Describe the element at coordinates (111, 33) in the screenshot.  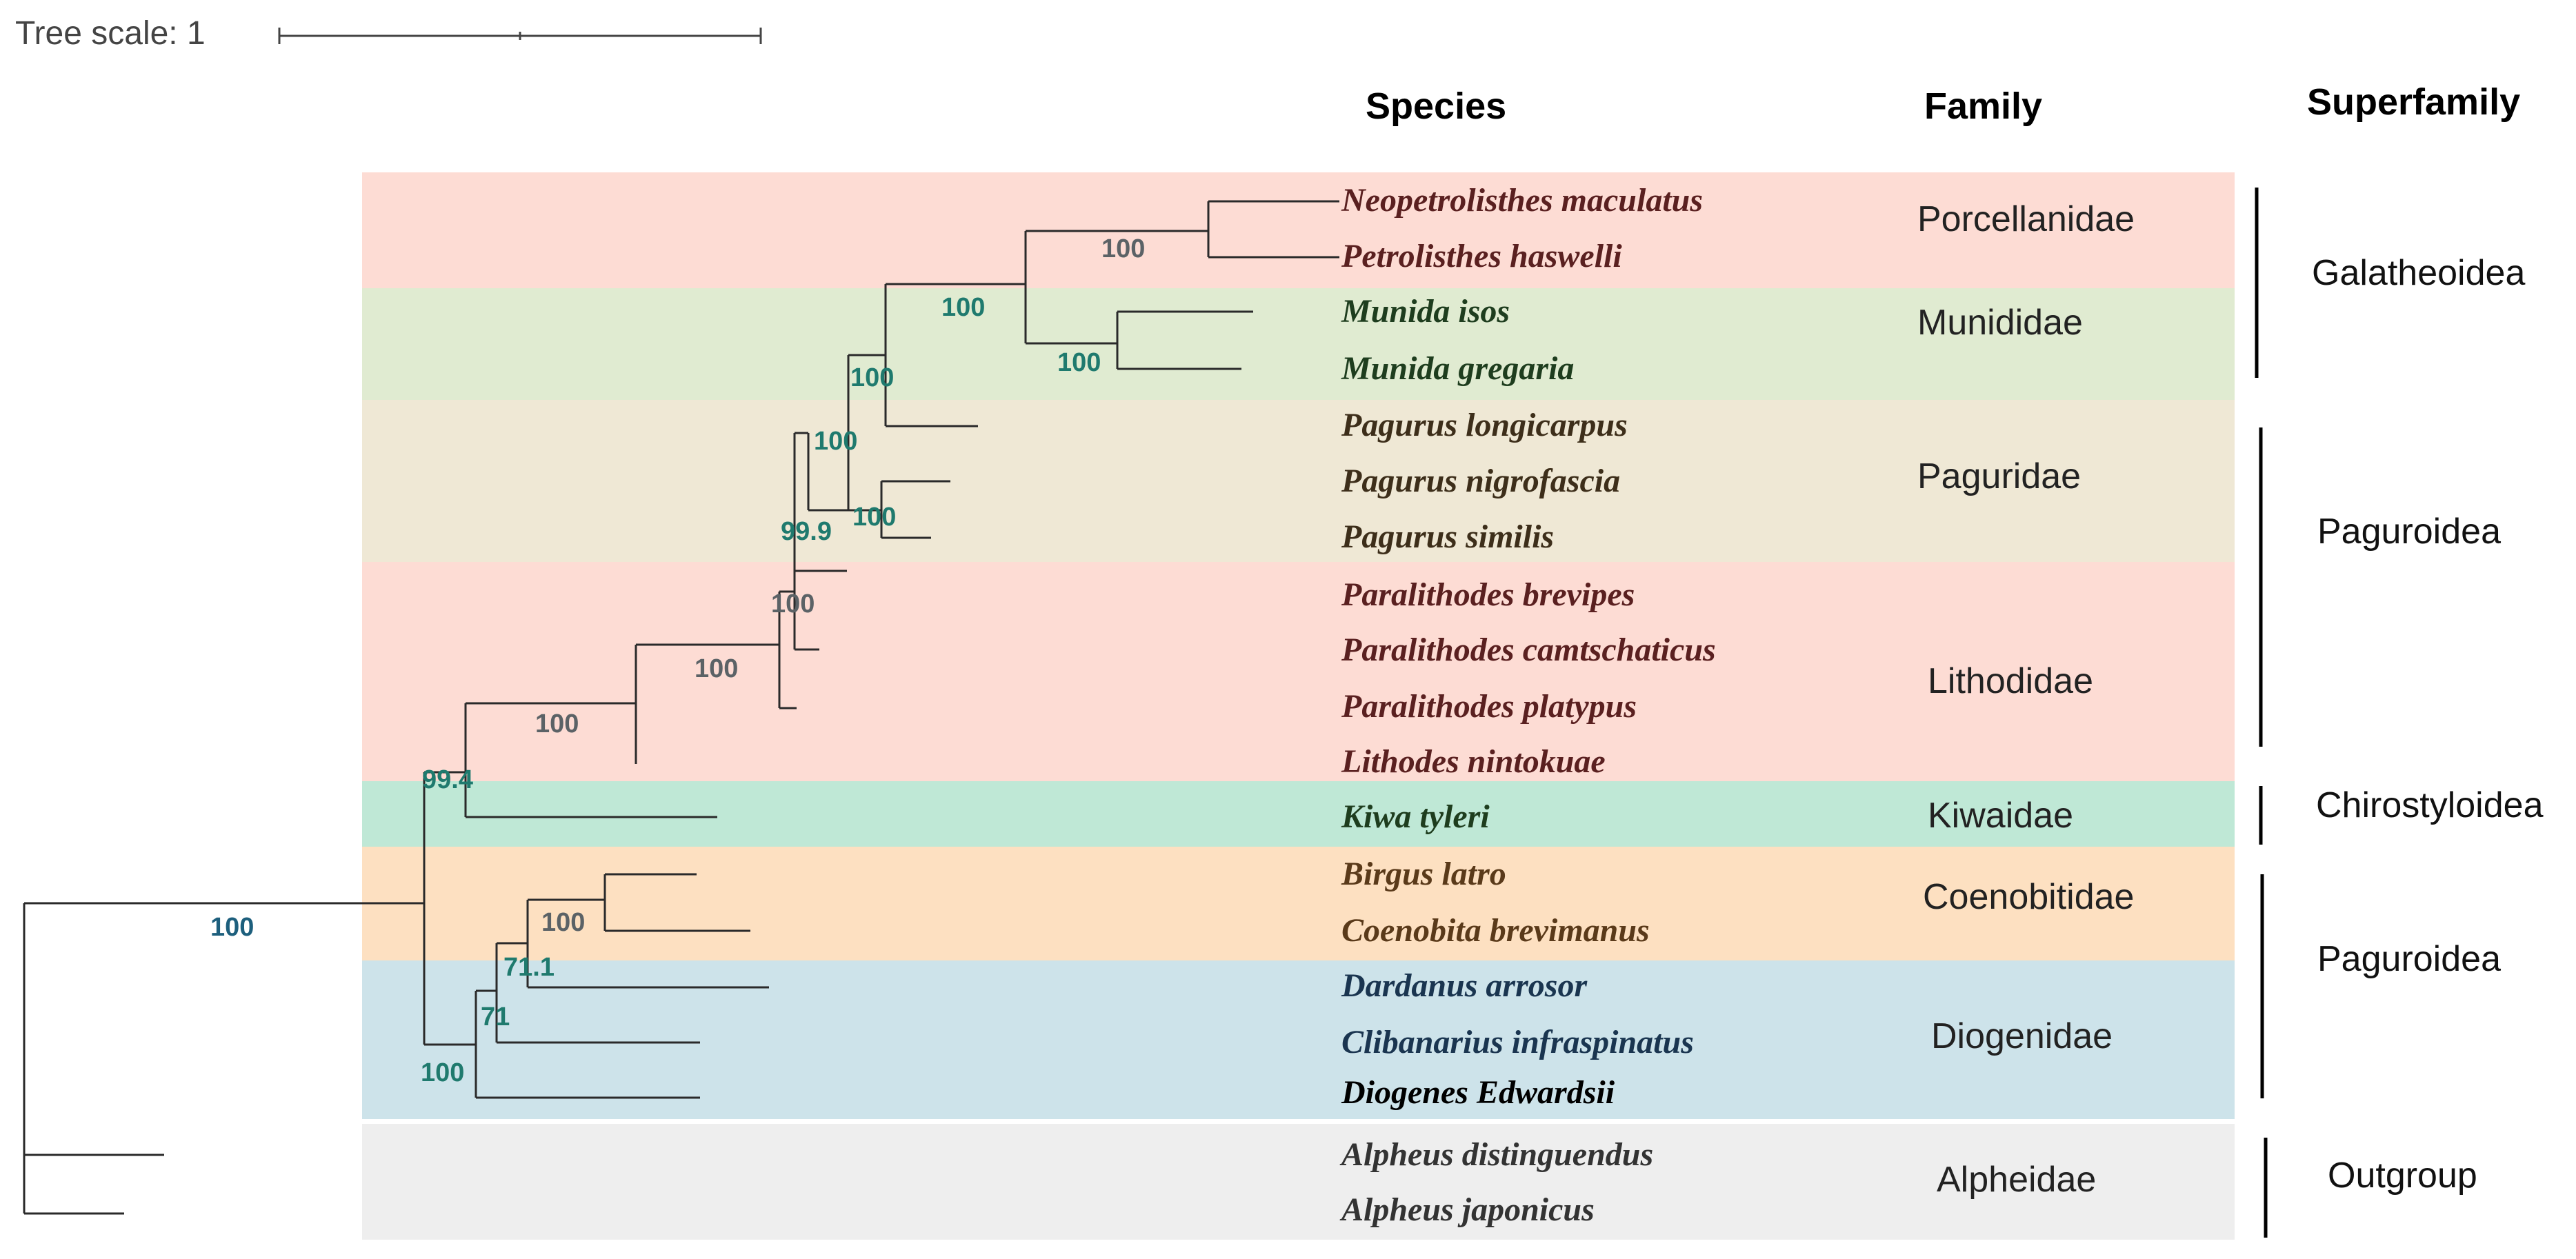
I see `tree-scale-label: Tree scale: 1` at that location.